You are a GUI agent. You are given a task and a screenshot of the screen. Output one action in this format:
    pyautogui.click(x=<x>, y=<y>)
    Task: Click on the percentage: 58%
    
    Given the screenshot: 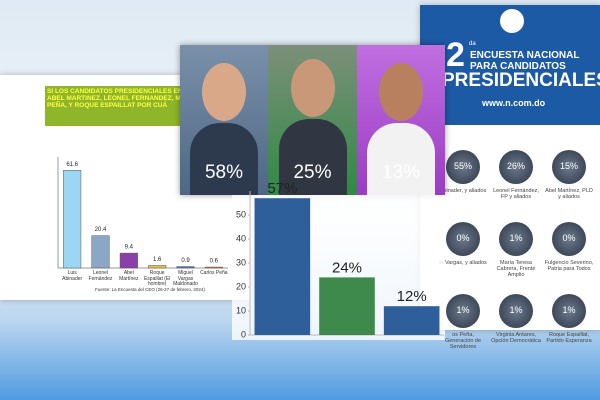 What is the action you would take?
    pyautogui.click(x=224, y=172)
    